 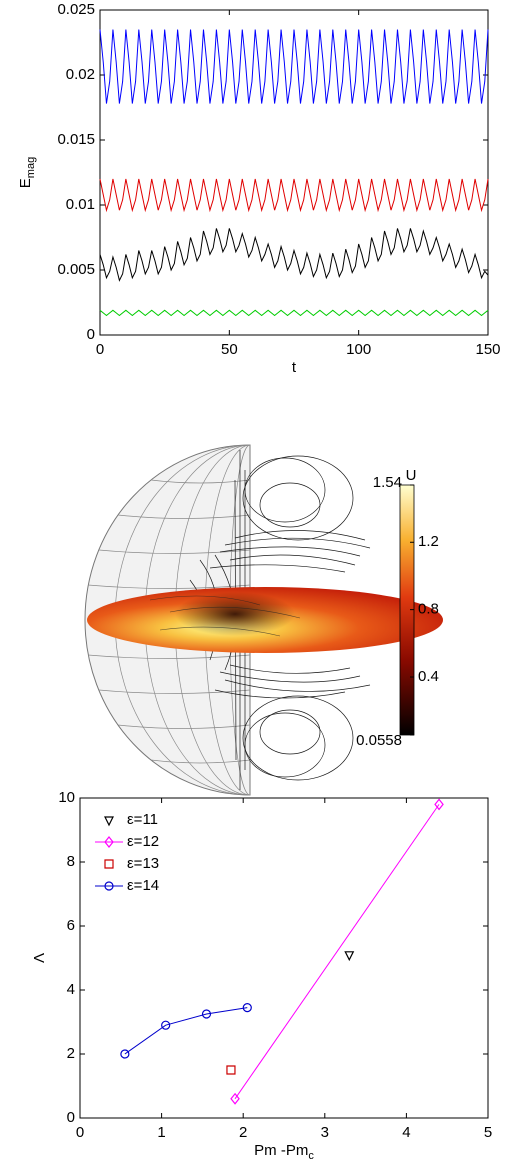 What do you see at coordinates (487, 349) in the screenshot?
I see `x-tick-label: 150` at bounding box center [487, 349].